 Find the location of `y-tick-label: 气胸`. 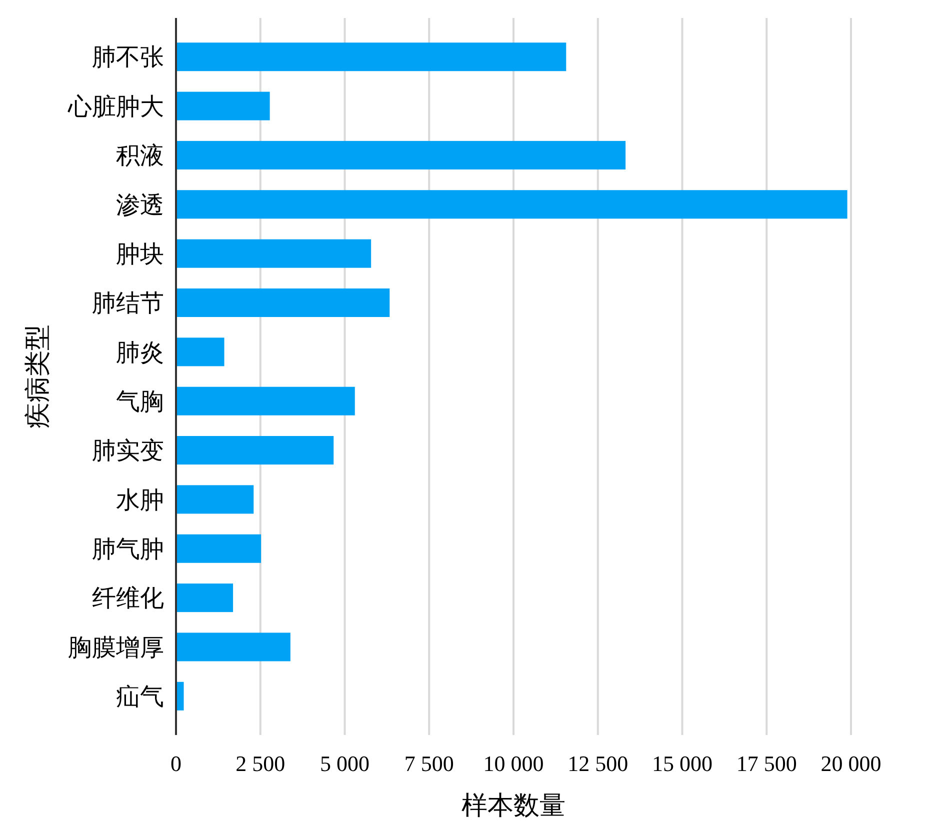

y-tick-label: 气胸 is located at coordinates (140, 402).